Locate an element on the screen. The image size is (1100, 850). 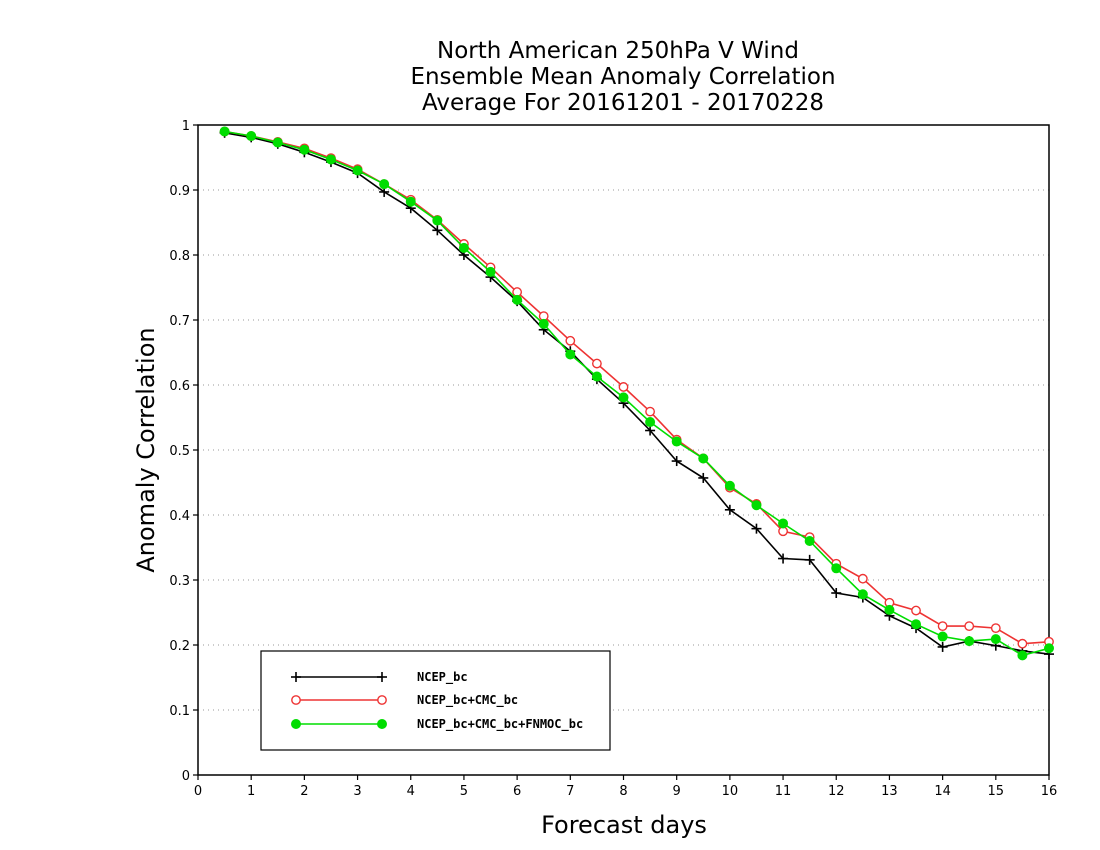
y-tick-label: 0.9 is located at coordinates (179, 191).